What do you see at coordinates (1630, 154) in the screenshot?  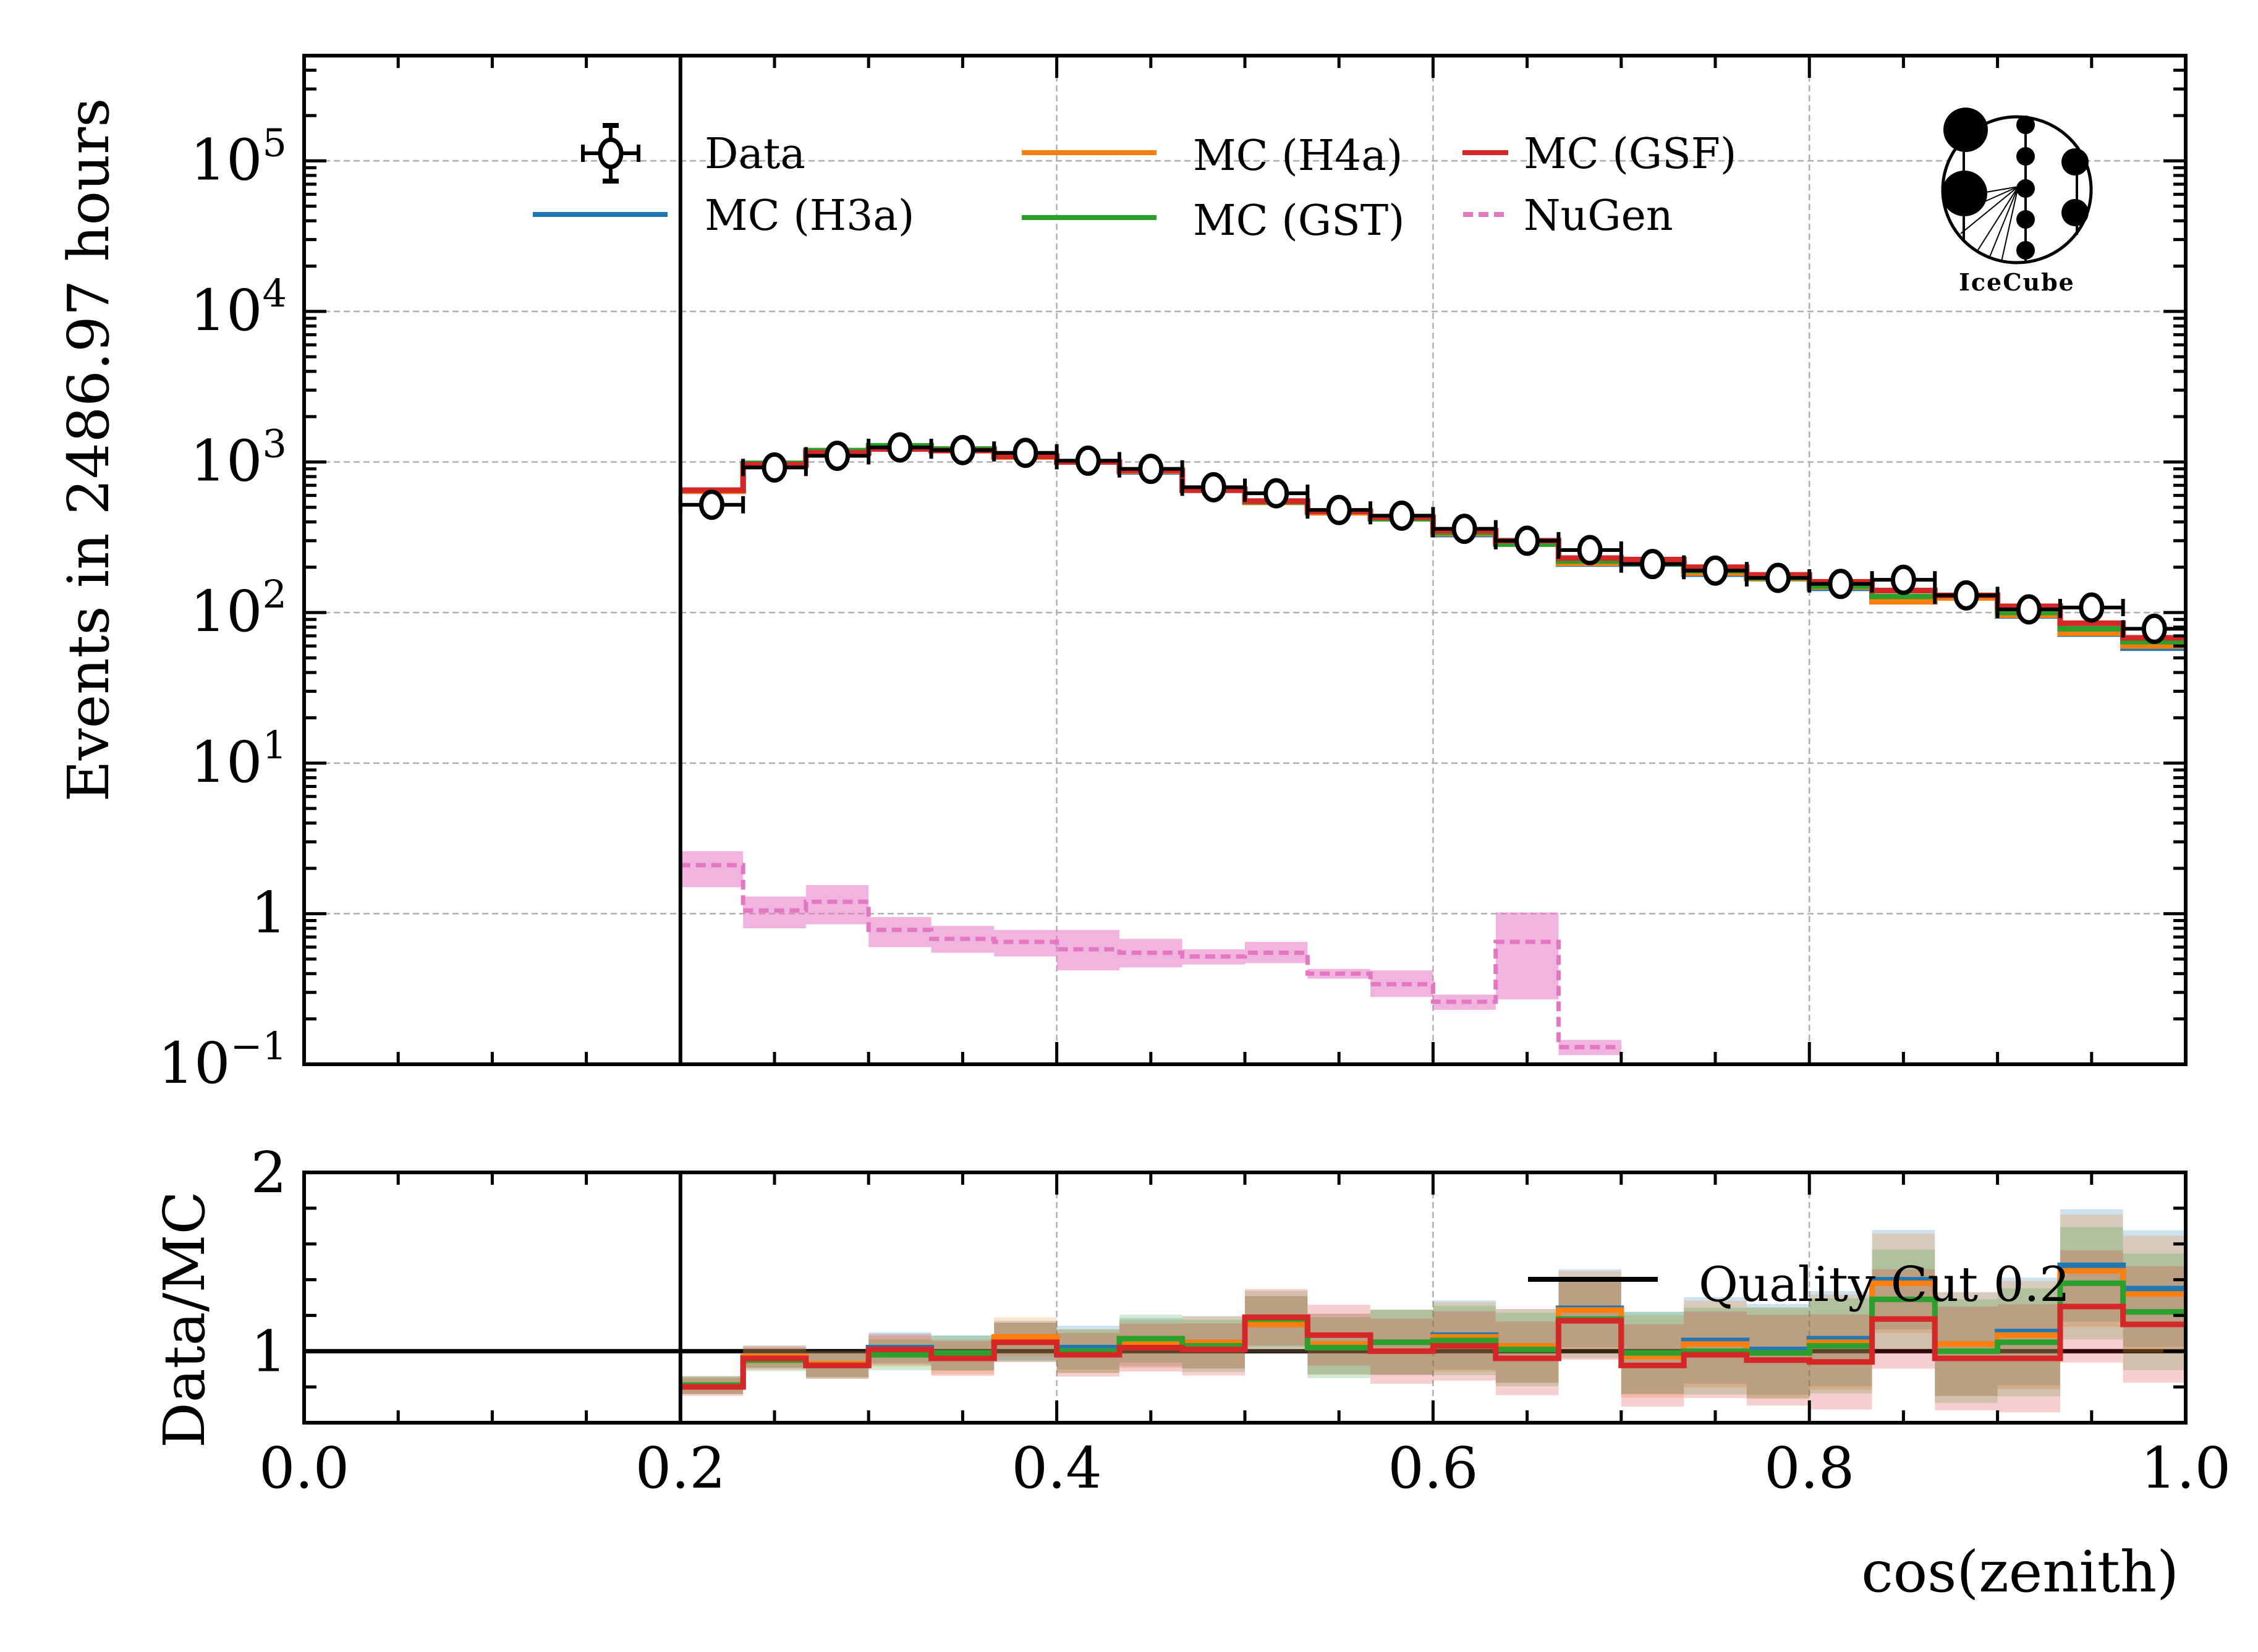 I see `legend-label-gsf: MC (GSF)` at bounding box center [1630, 154].